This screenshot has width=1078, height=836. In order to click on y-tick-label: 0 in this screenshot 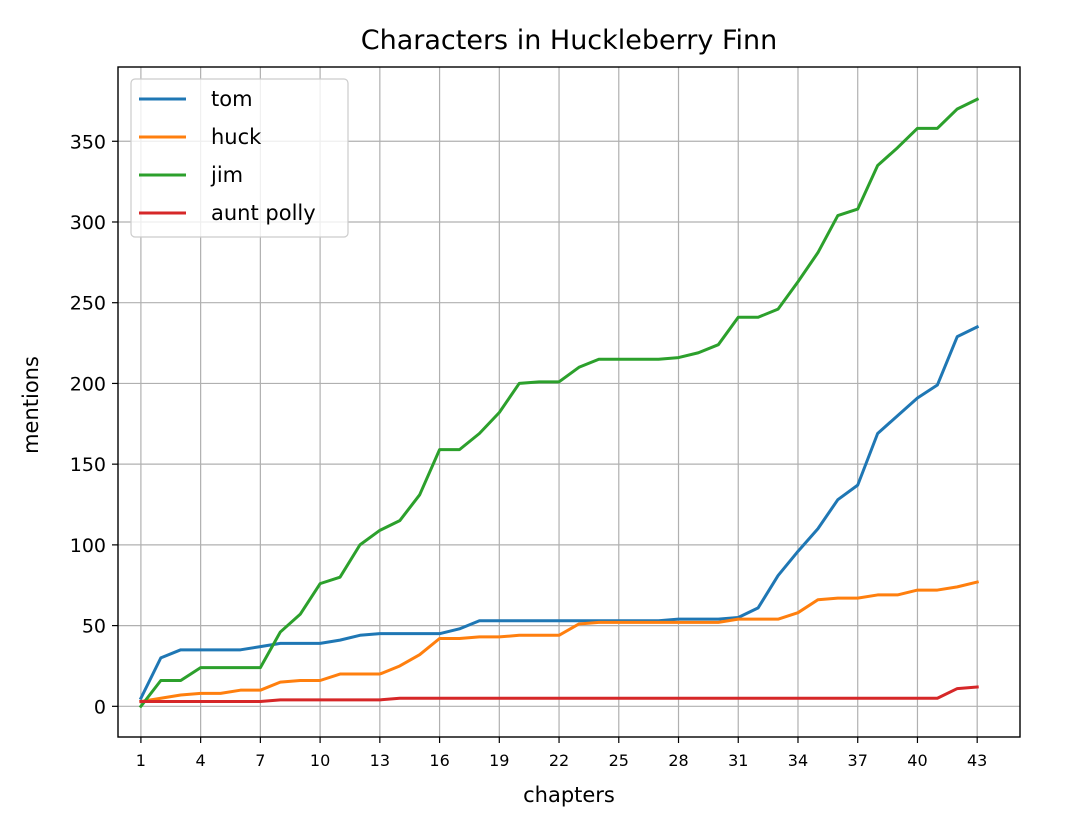, I will do `click(100, 707)`.